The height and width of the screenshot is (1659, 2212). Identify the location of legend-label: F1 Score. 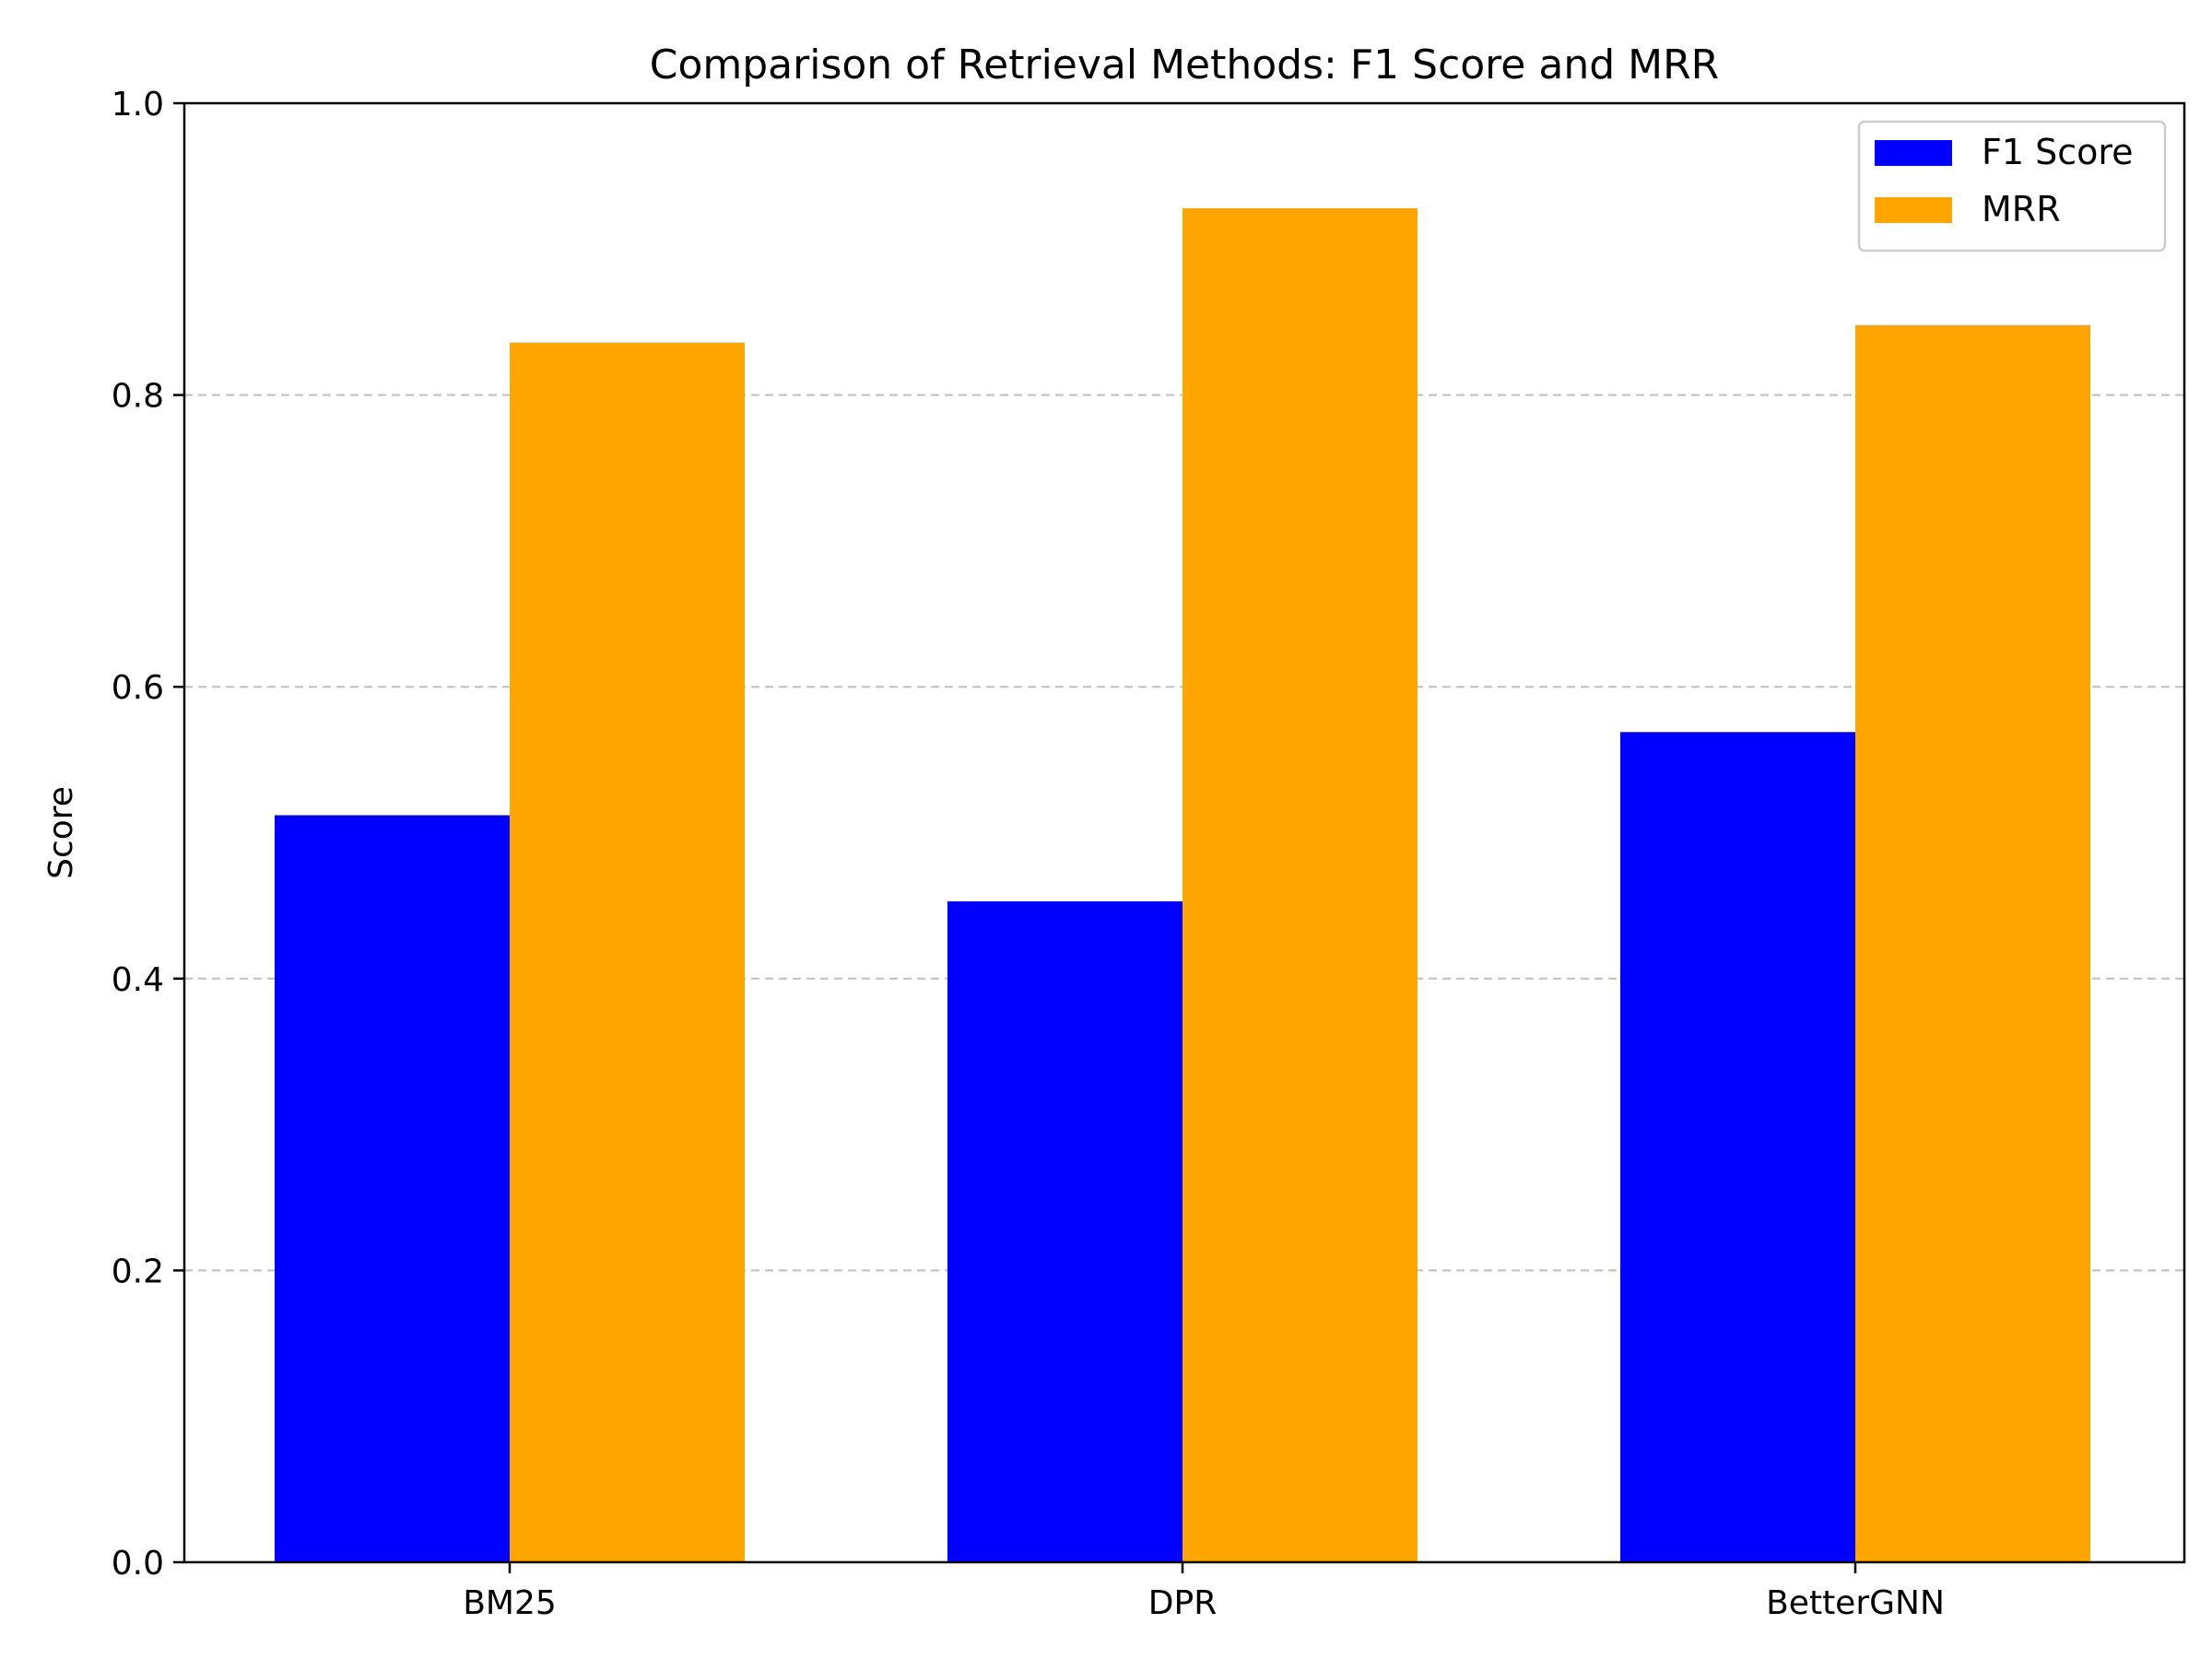
(2058, 152).